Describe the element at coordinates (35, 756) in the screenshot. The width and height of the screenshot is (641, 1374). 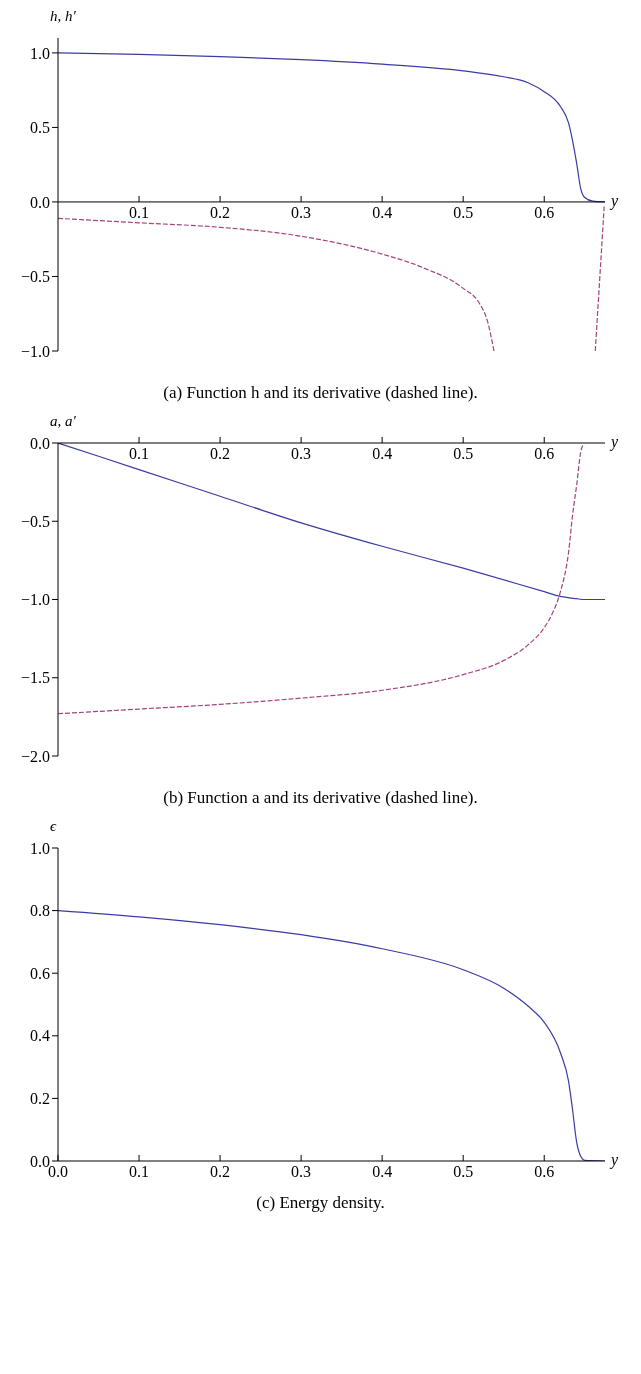
I see `y-tick-label: −2.0` at that location.